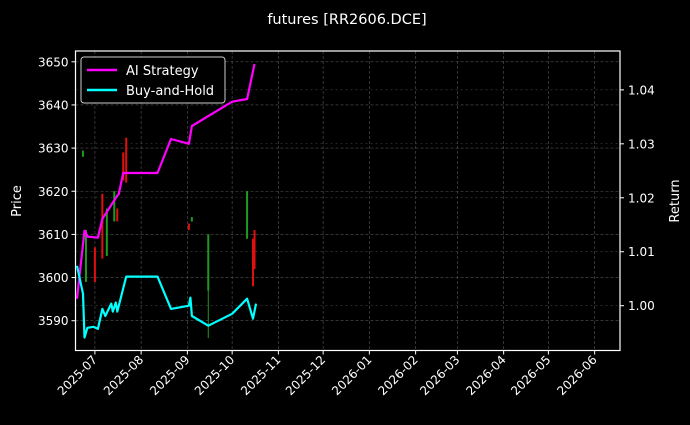  I want to click on chart-title: futures [RR2606.DCE], so click(346, 20).